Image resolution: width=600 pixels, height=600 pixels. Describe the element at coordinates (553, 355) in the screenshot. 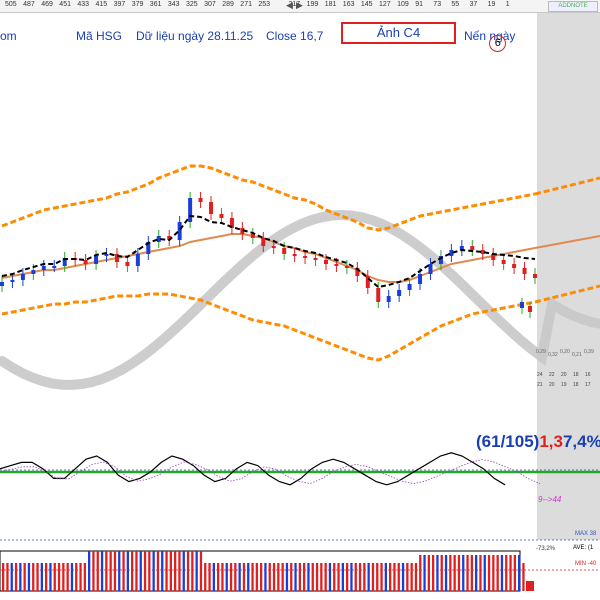

I see `forecast-value: 0,32` at that location.